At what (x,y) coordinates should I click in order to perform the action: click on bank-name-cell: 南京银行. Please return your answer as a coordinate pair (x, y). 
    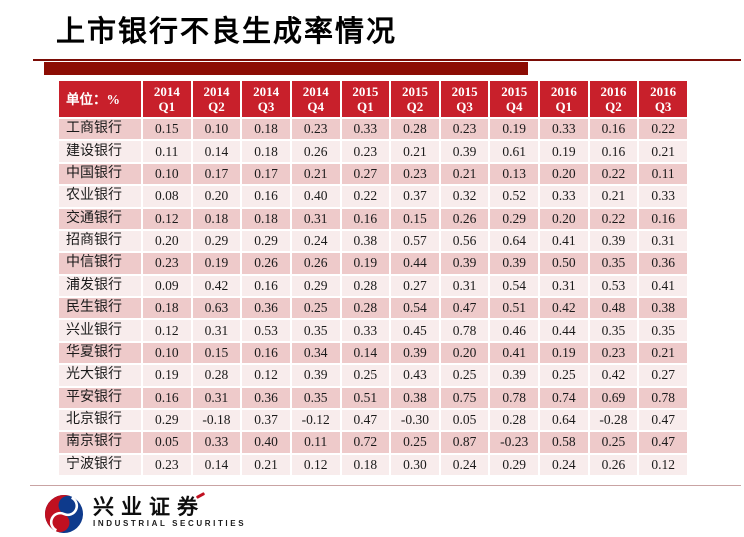
    Looking at the image, I should click on (100, 442).